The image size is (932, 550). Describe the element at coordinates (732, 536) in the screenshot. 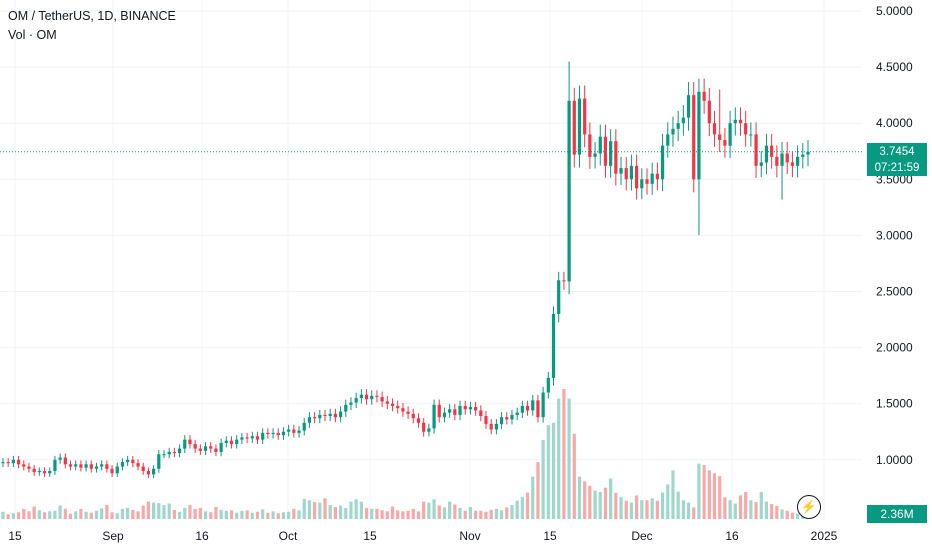

I see `x-tick-label: 16` at that location.